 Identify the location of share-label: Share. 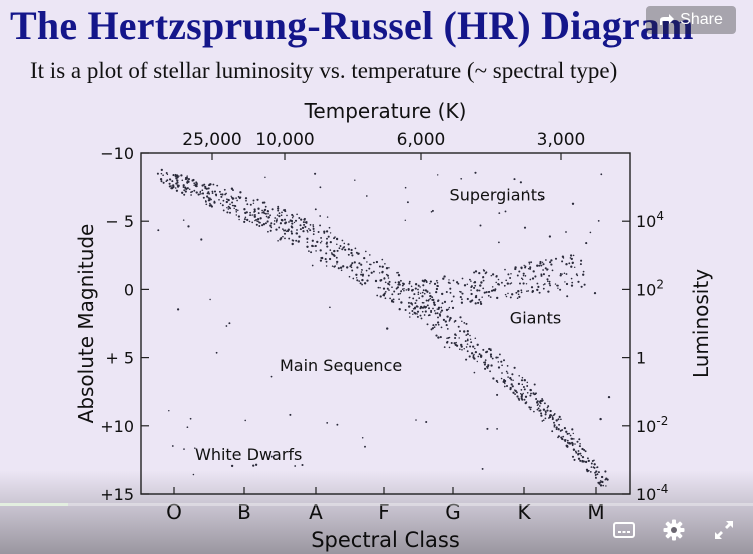
(701, 19).